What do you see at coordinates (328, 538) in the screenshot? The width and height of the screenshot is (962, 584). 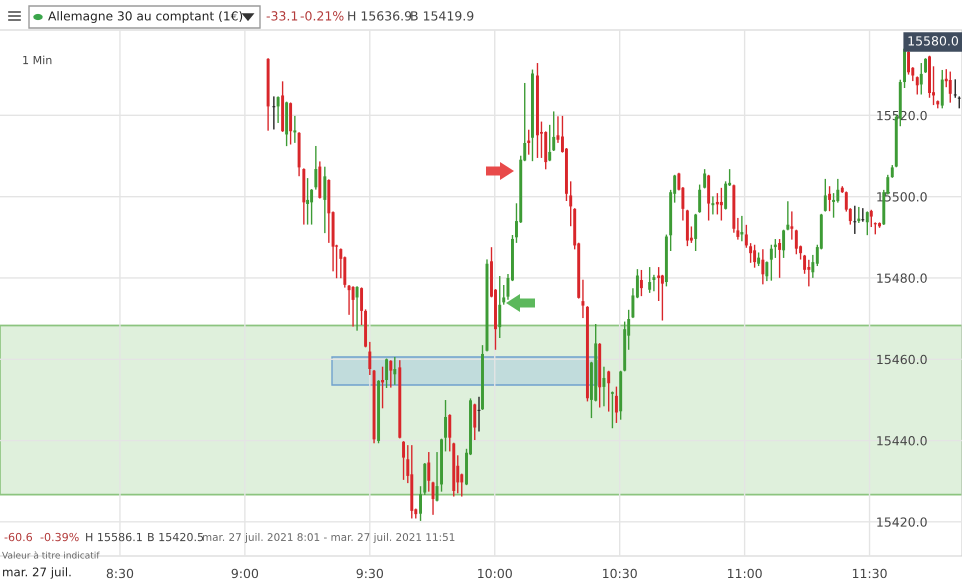 I see `annotation: mar. 27 juil. 2021 8:01 - mar. 27 juil. 2021 11:51` at bounding box center [328, 538].